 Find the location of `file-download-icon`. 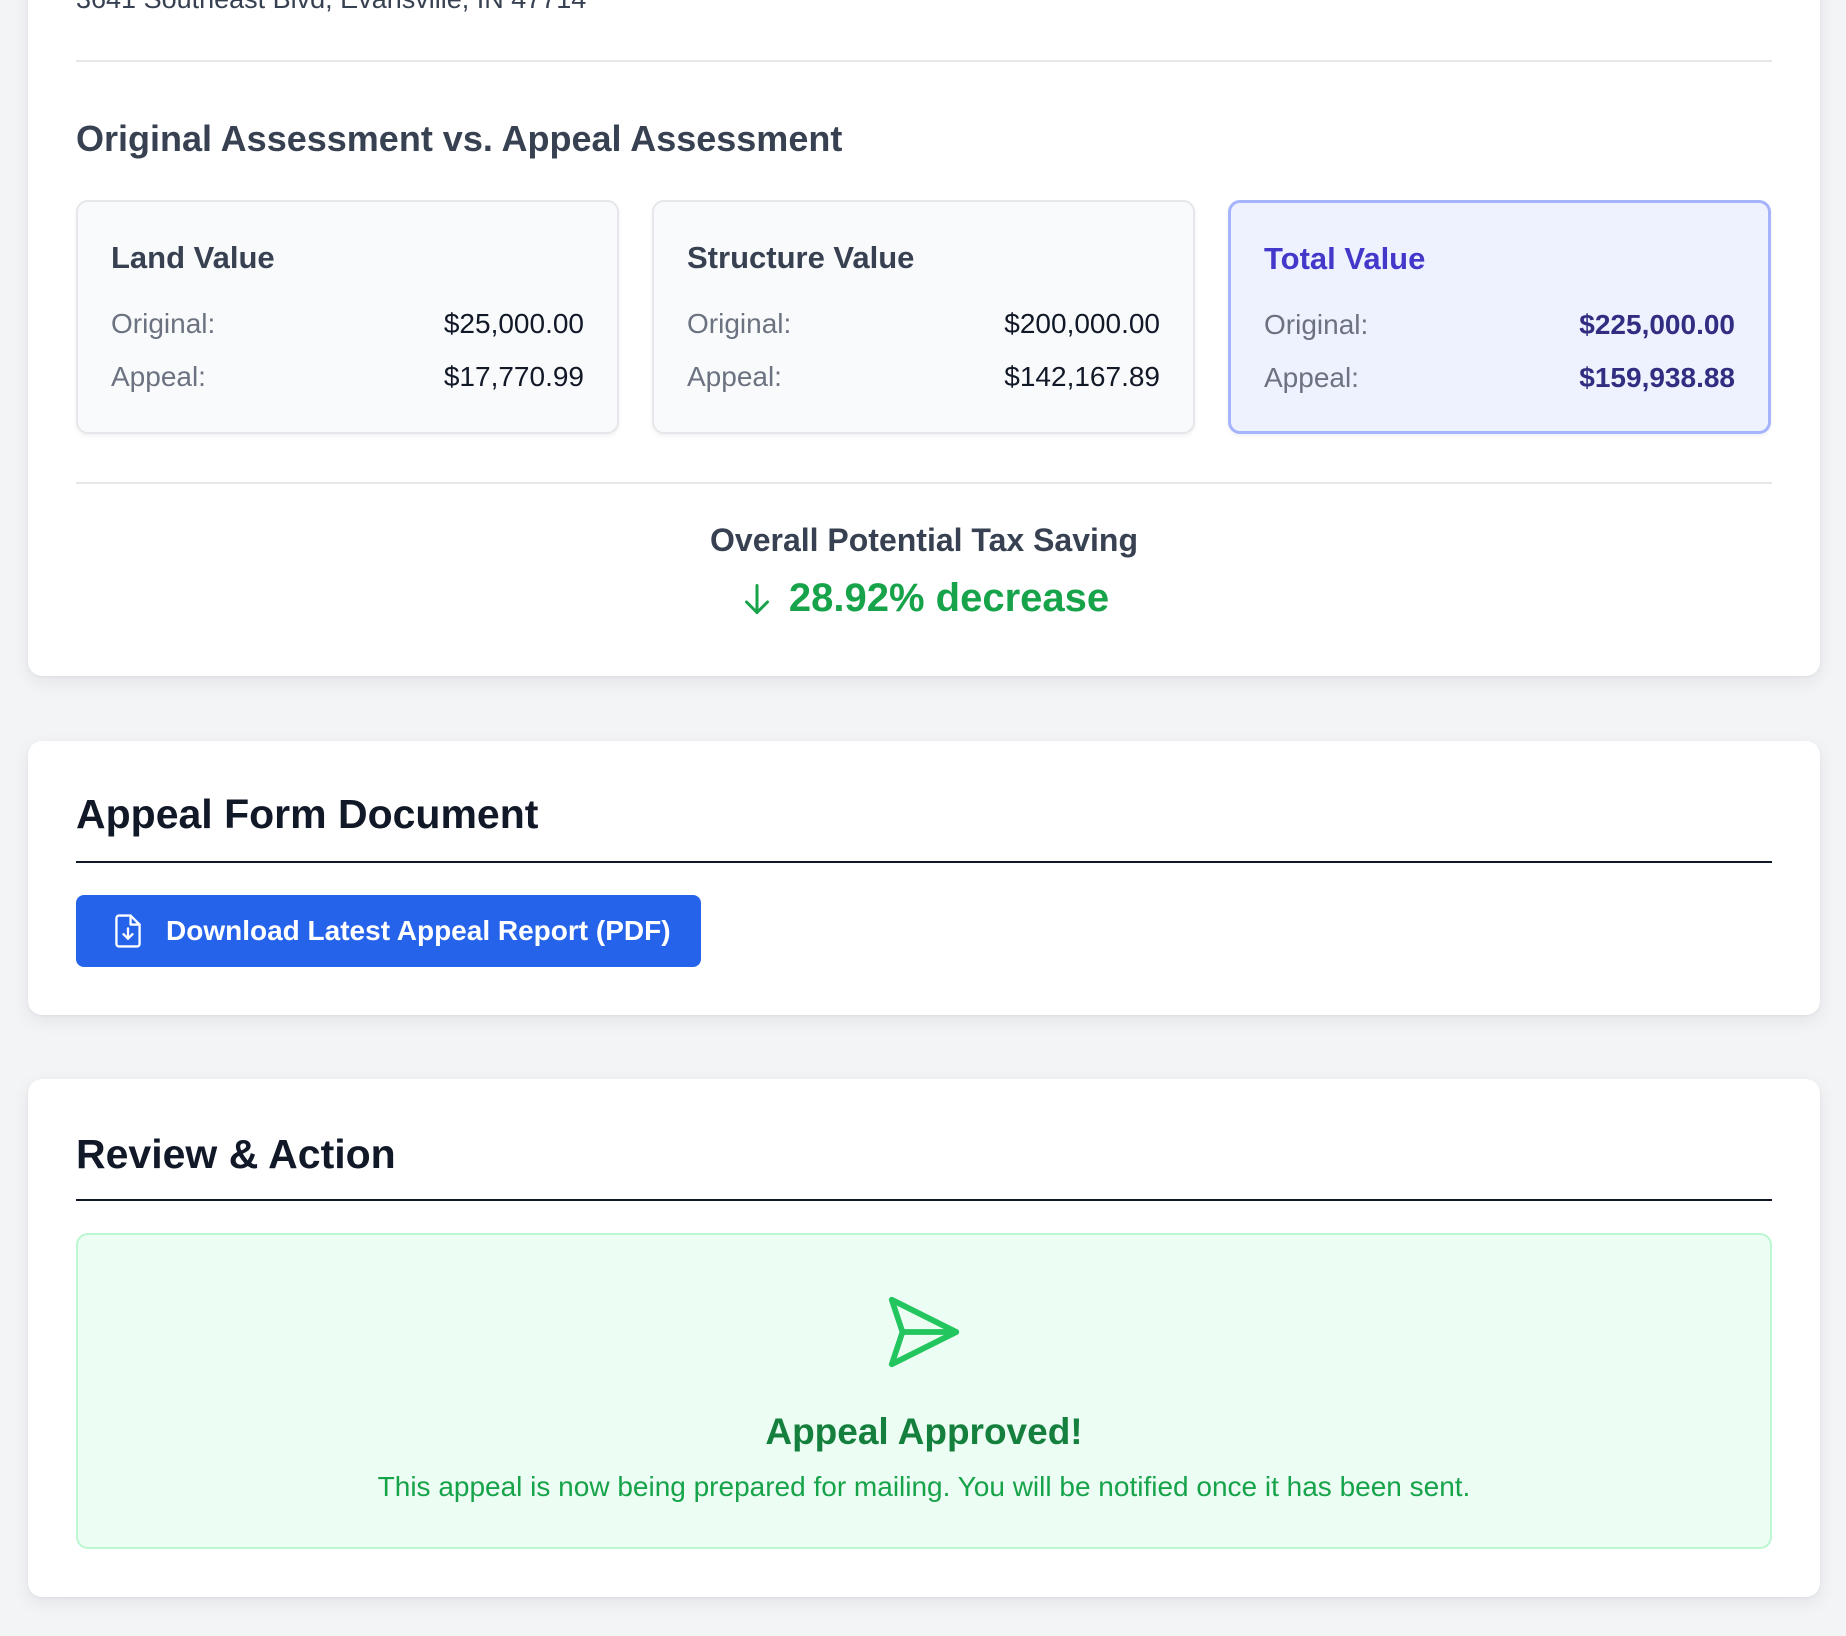

file-download-icon is located at coordinates (128, 931).